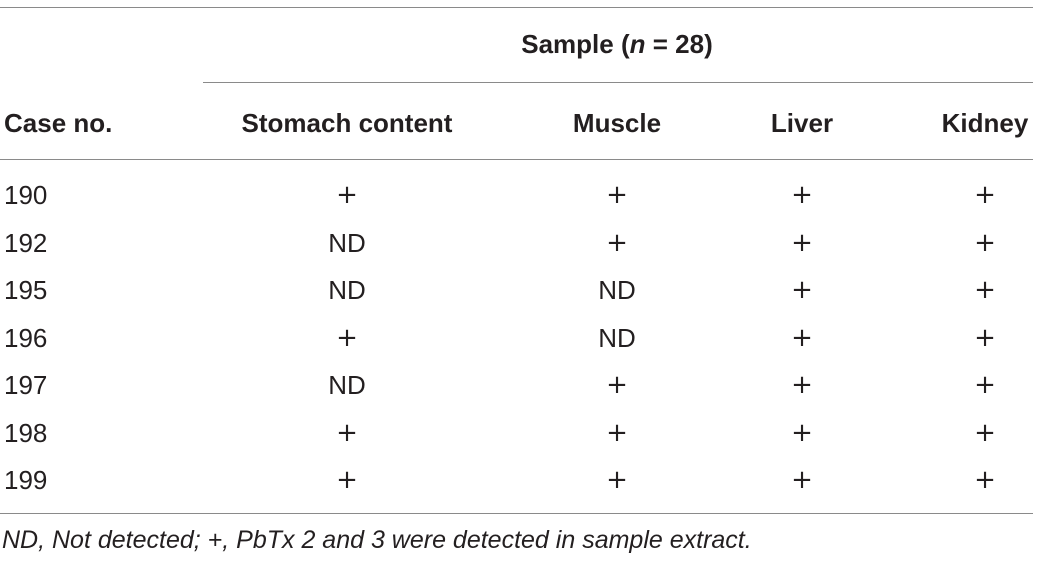 Image resolution: width=1039 pixels, height=562 pixels. I want to click on table-cell-case-no: 198, so click(26, 432).